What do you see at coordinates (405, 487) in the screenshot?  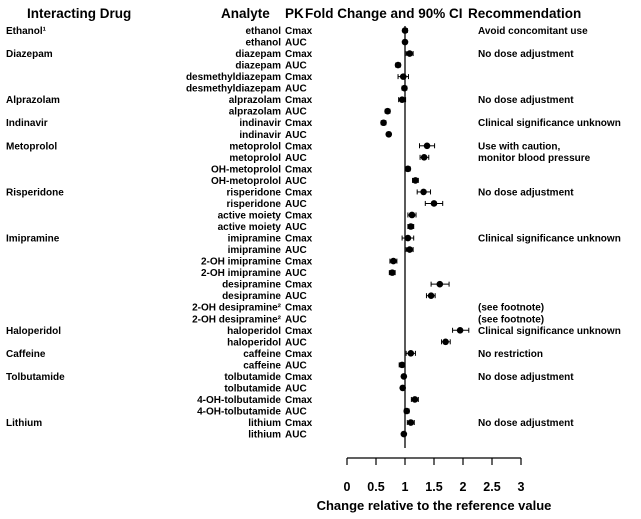 I see `x-tick-label: 1` at bounding box center [405, 487].